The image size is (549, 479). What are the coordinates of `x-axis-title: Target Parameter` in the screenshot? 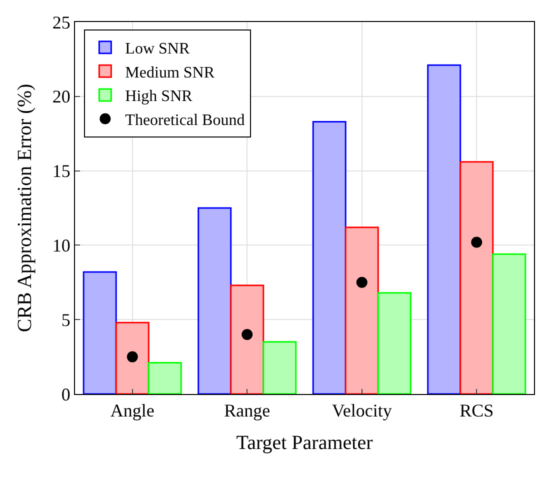 It's located at (305, 443).